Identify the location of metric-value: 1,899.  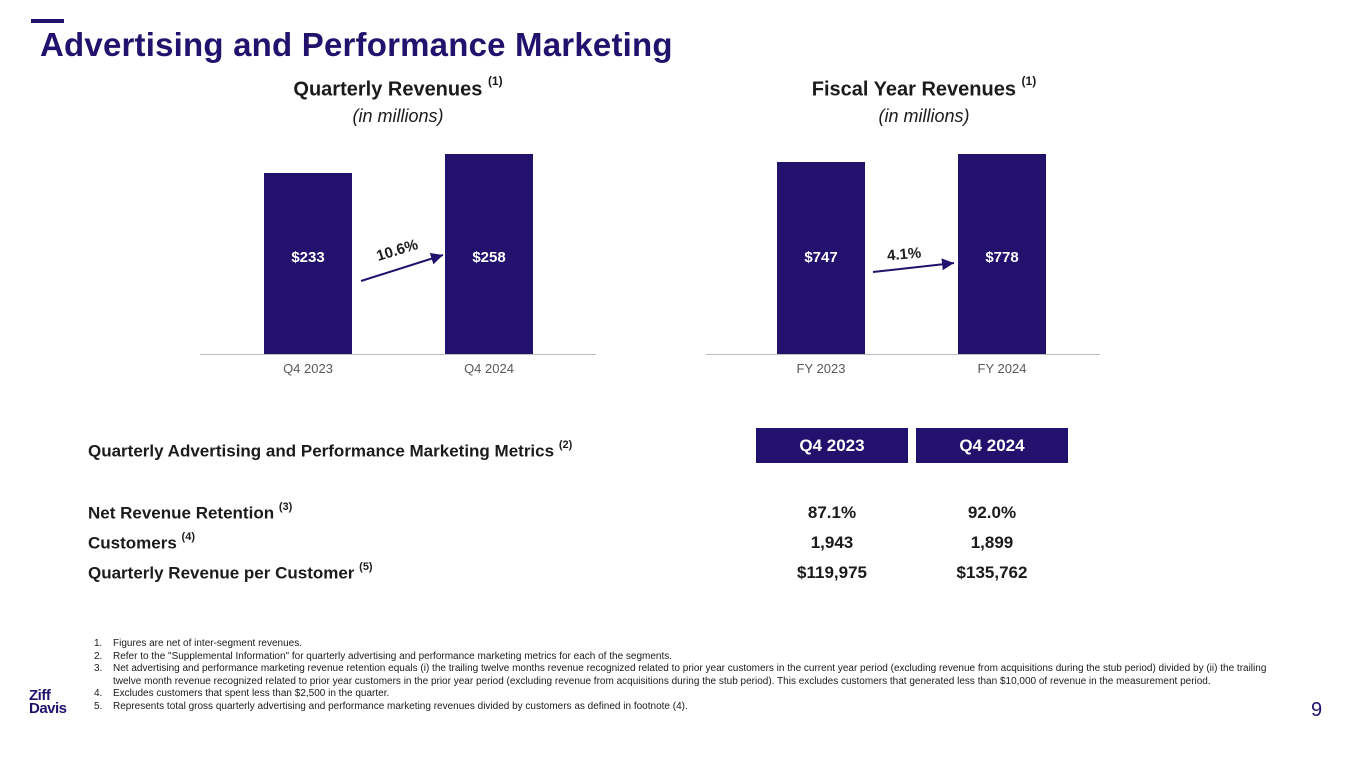
(992, 542).